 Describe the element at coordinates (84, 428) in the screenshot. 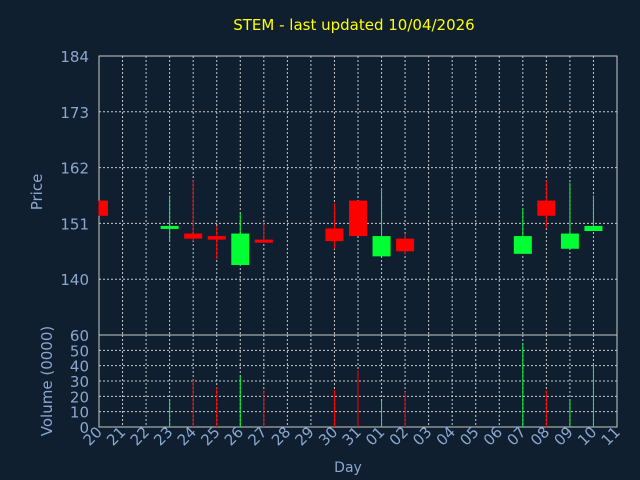

I see `volume-tick-label: 0` at that location.